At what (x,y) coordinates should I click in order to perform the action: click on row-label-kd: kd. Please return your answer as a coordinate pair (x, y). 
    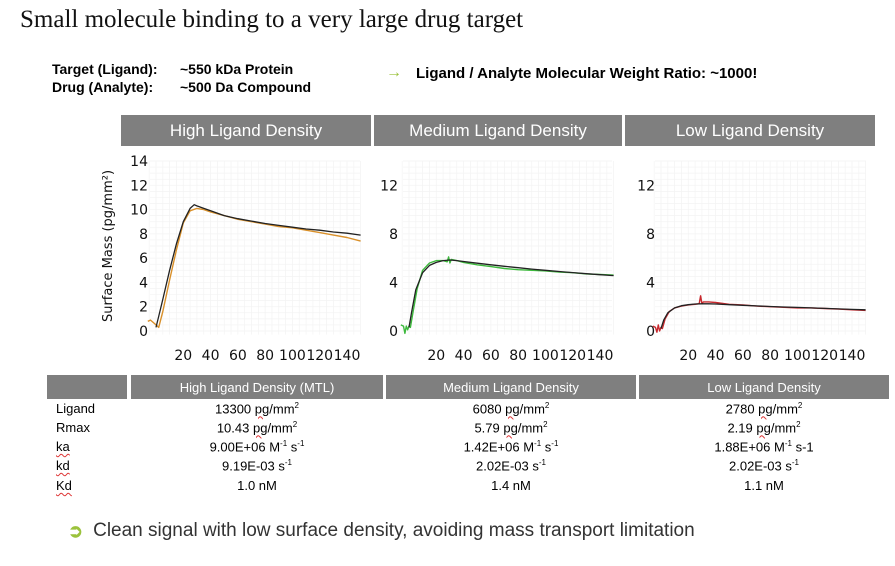
    Looking at the image, I should click on (63, 465).